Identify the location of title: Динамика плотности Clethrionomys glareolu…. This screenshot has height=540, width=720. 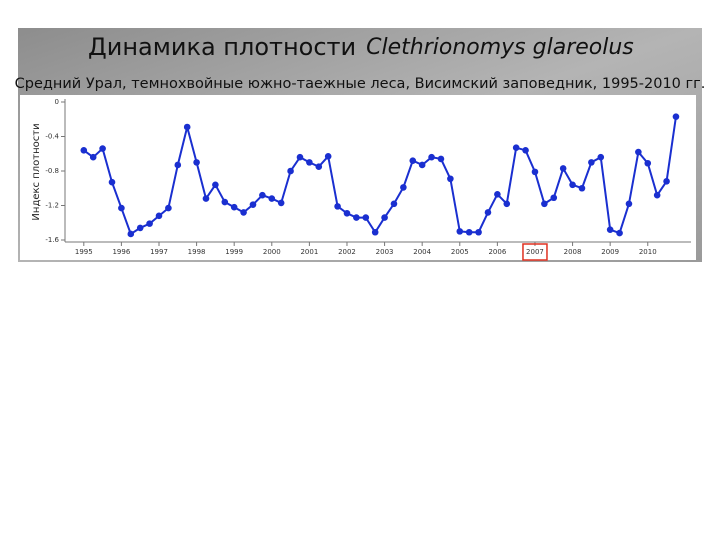
(361, 47).